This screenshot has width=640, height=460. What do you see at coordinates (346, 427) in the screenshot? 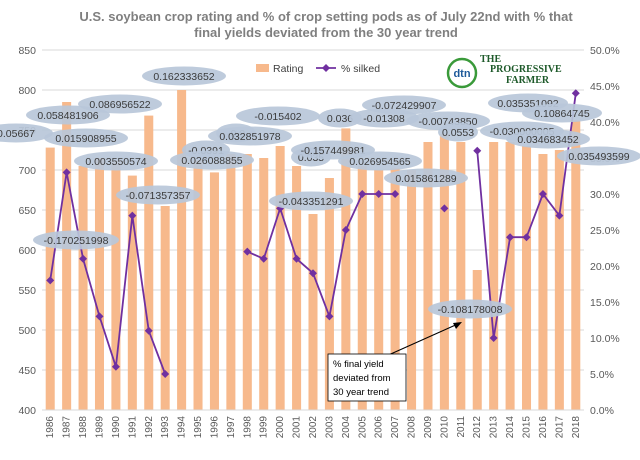
I see `x-axis-tick-label: 2004` at bounding box center [346, 427].